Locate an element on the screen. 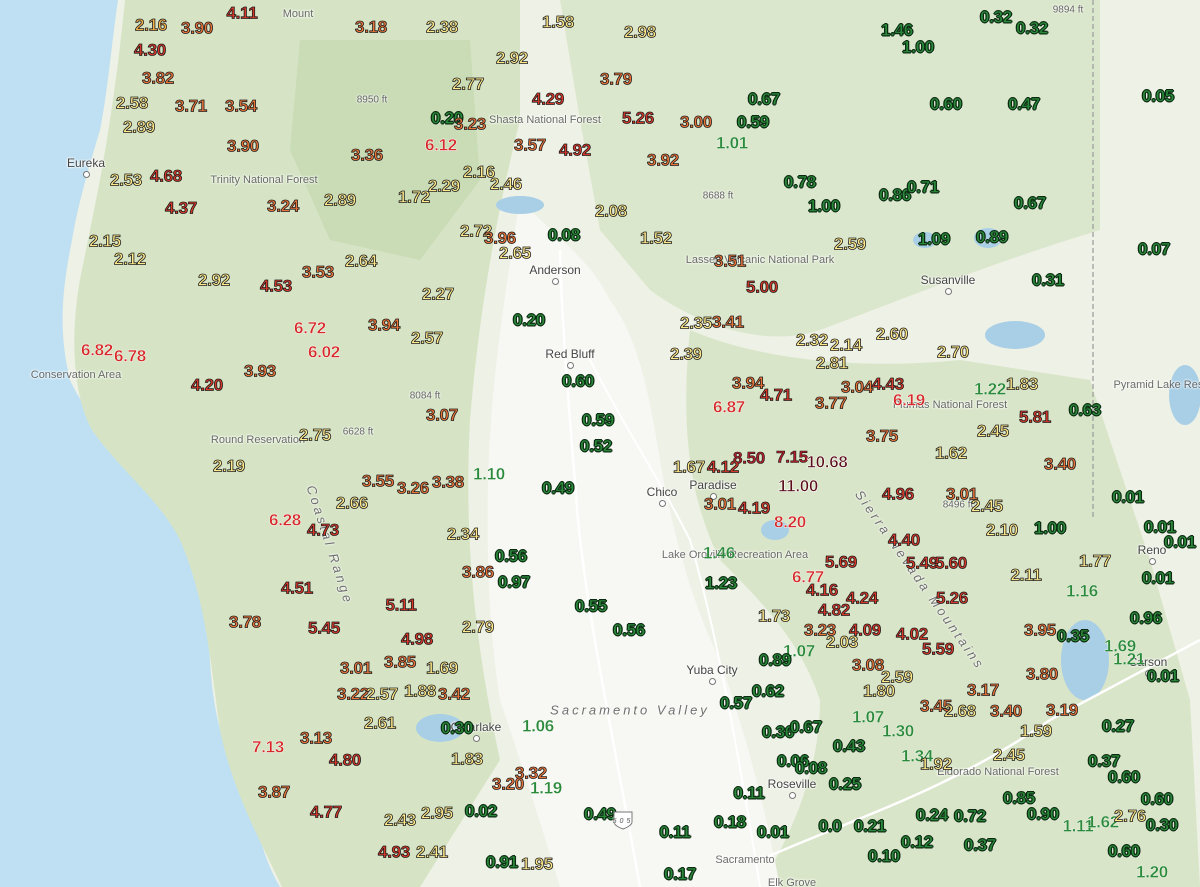 This screenshot has height=887, width=1200. precip-value-label: 2.81 is located at coordinates (832, 363).